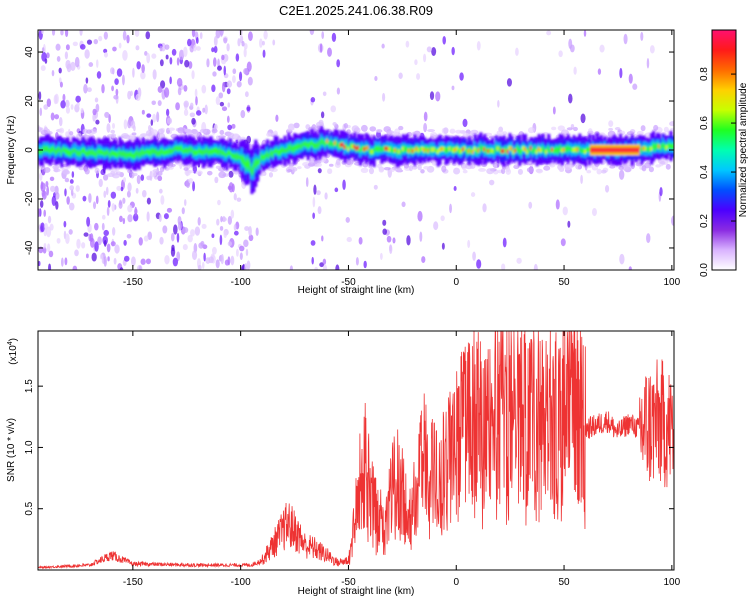 The image size is (750, 600). Describe the element at coordinates (672, 582) in the screenshot. I see `snr-x-tick-label: 100` at that location.